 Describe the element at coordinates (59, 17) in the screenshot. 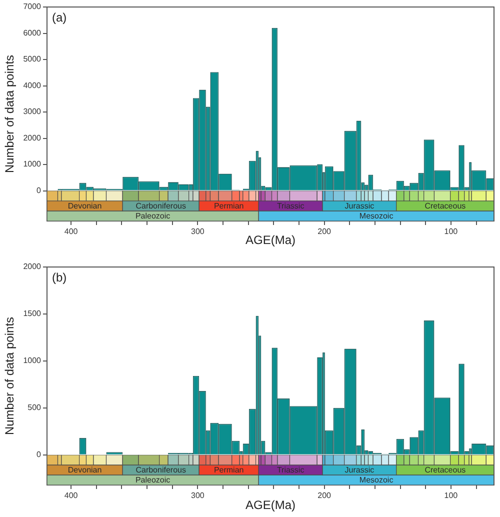

I see `chart-title: (a)` at that location.